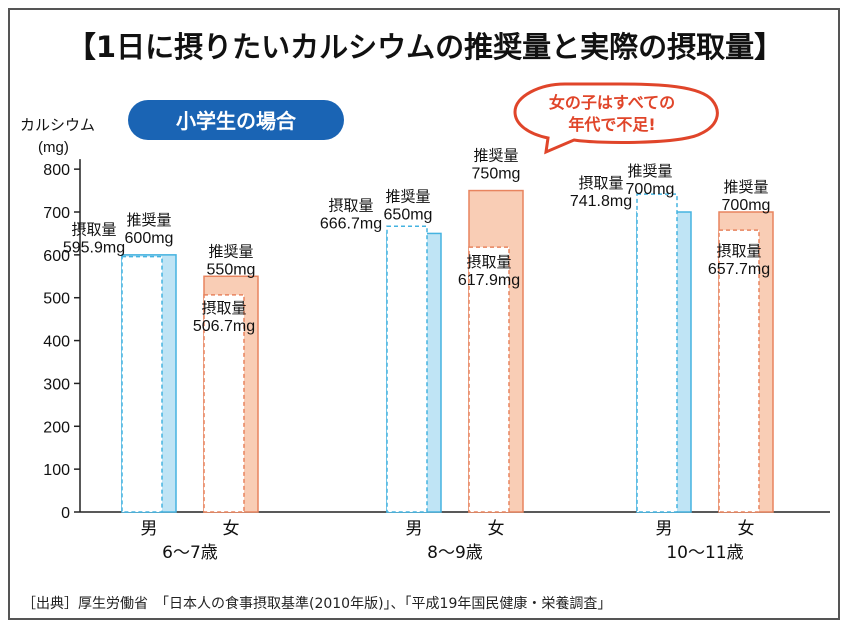  Describe the element at coordinates (612, 102) in the screenshot. I see `callout-line-1: 女の子はすべての` at that location.